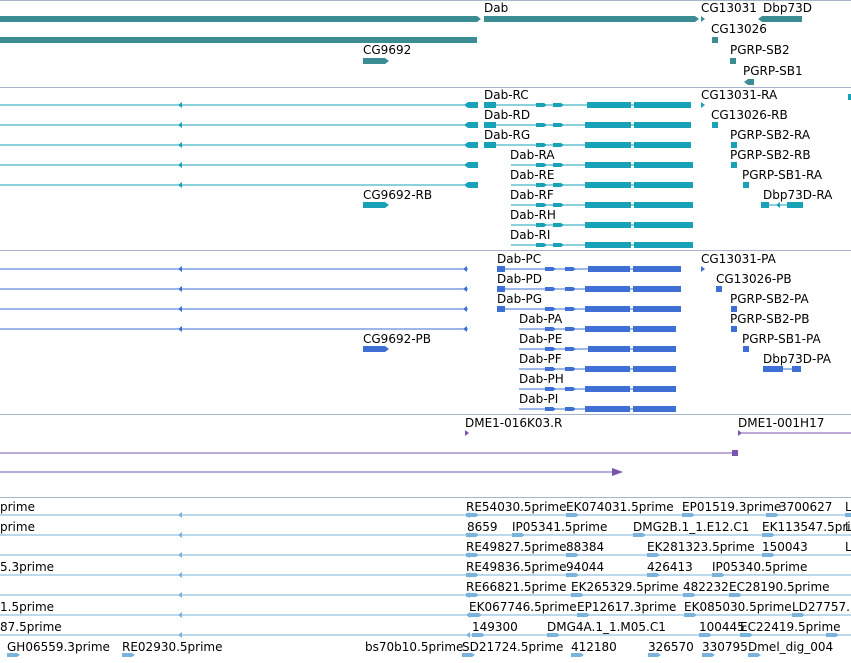 Image resolution: width=851 pixels, height=663 pixels. Describe the element at coordinates (625, 587) in the screenshot. I see `est-label: EK265329.5prime` at that location.